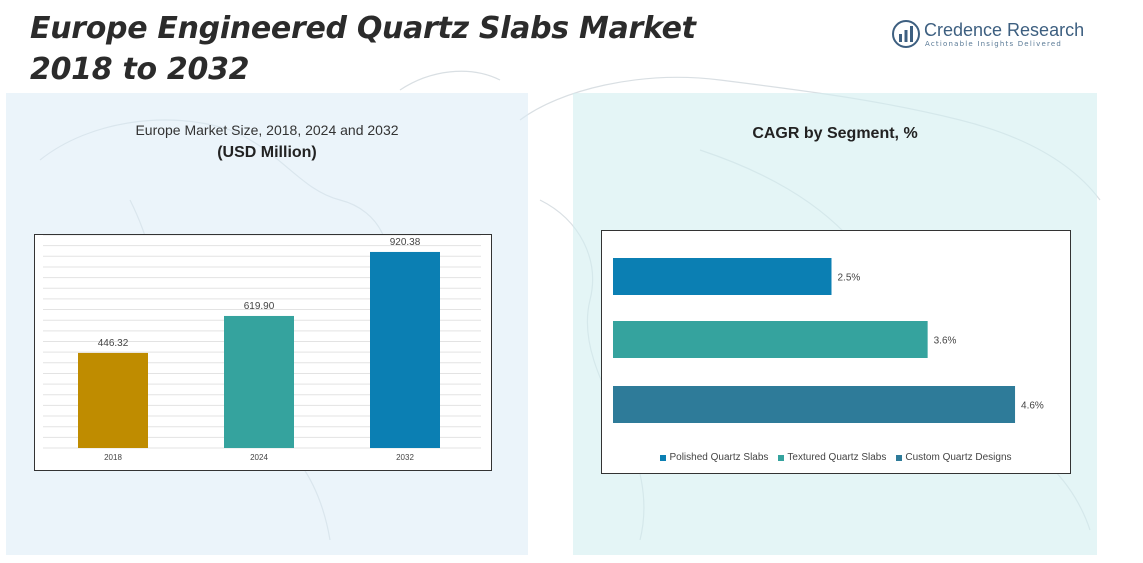  What do you see at coordinates (267, 130) in the screenshot?
I see `market-size-chart-title: Europe Market Size, 2018, 2024 and 2032` at bounding box center [267, 130].